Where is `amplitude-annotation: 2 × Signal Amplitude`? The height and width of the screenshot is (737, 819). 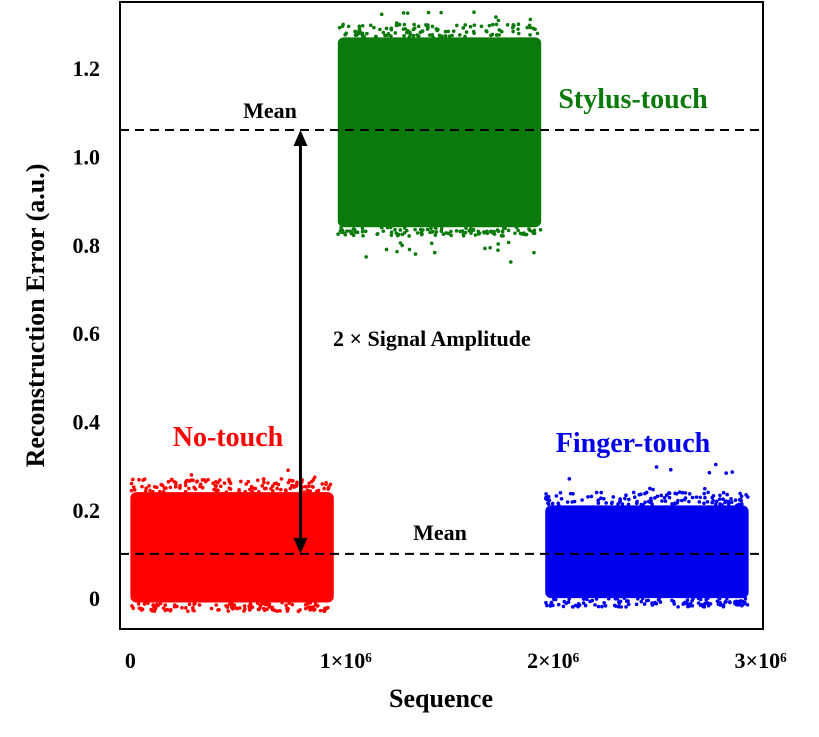
amplitude-annotation: 2 × Signal Amplitude is located at coordinates (432, 338).